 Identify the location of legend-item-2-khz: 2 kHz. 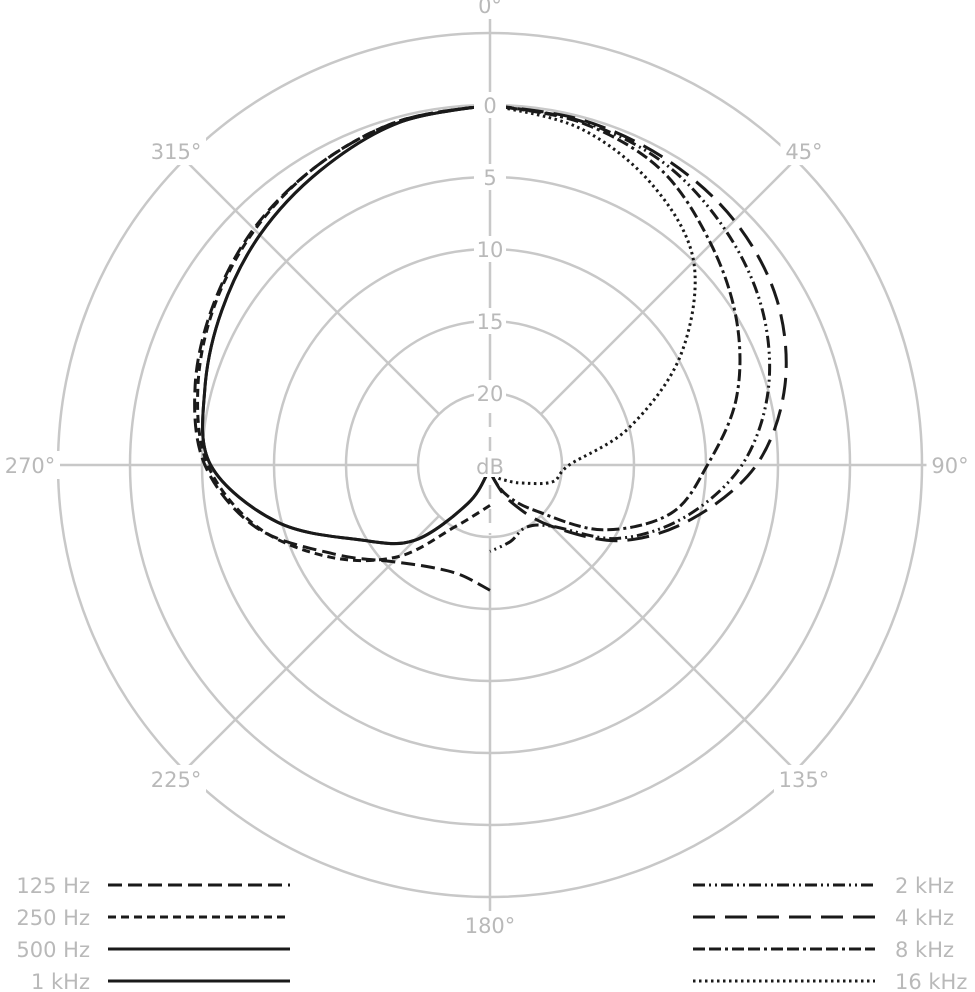
(823, 886).